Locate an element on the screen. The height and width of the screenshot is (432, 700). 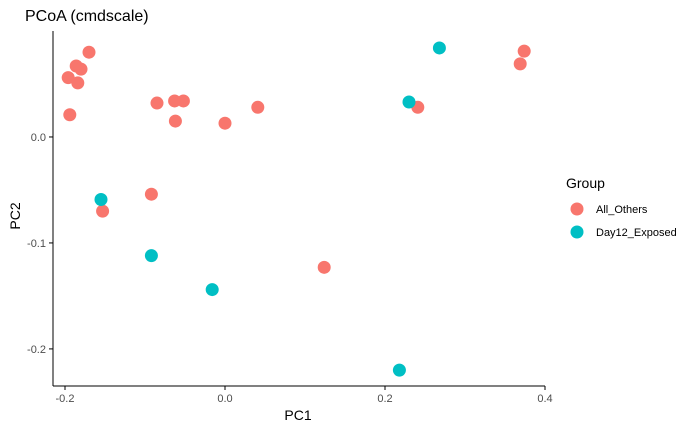
y-tick-label: -0.1 is located at coordinates (36, 244).